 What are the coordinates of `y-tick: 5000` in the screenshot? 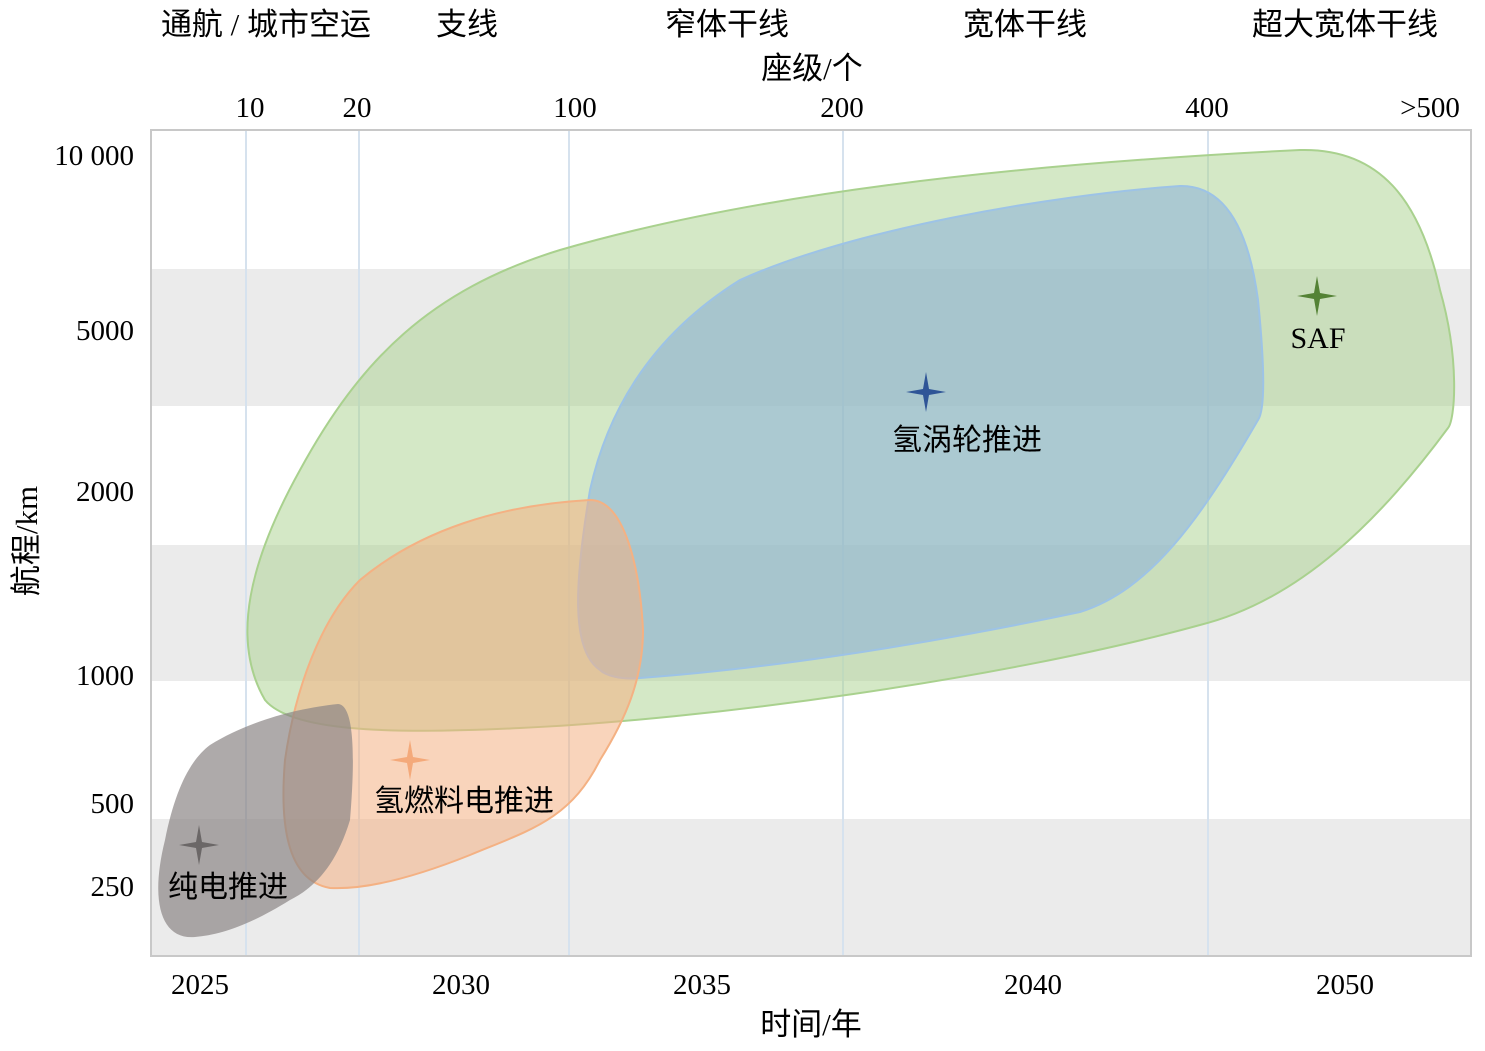 It's located at (105, 331).